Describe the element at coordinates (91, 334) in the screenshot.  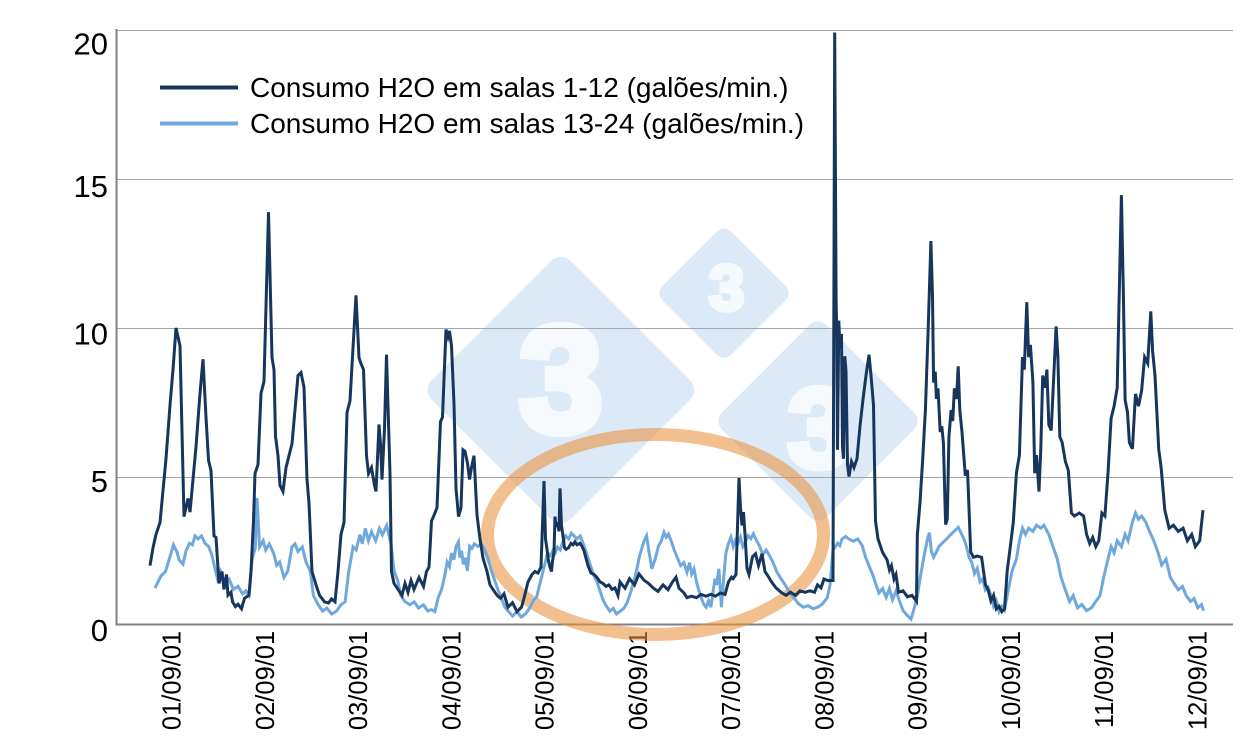
I see `svg-text: 10` at that location.